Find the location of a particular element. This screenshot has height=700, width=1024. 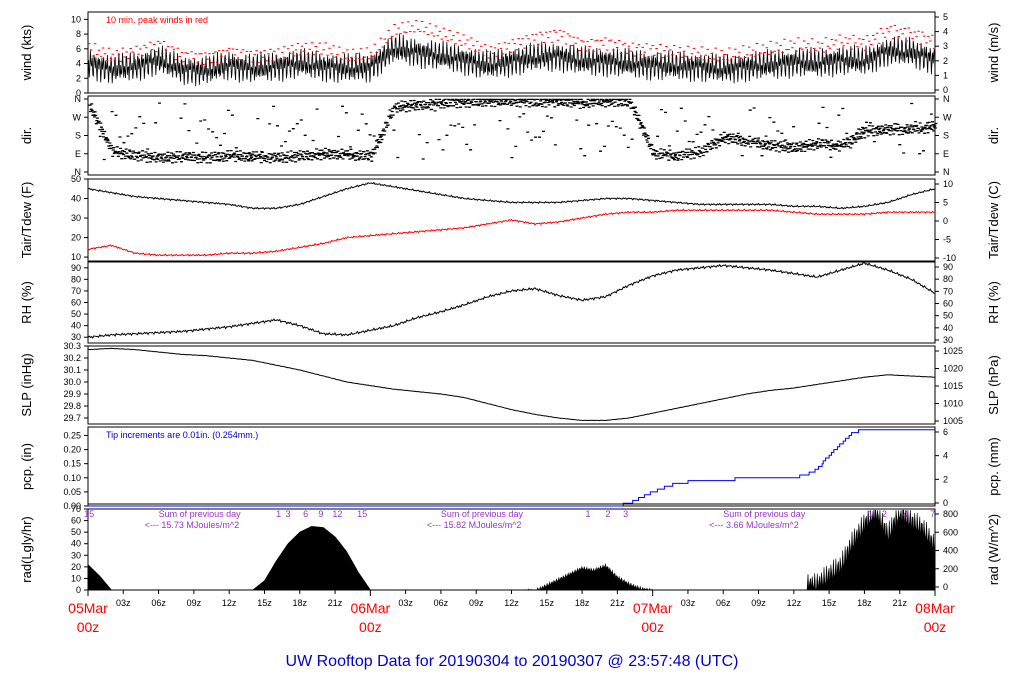

y-axis-label-right: rad (W/m^2) is located at coordinates (993, 549).